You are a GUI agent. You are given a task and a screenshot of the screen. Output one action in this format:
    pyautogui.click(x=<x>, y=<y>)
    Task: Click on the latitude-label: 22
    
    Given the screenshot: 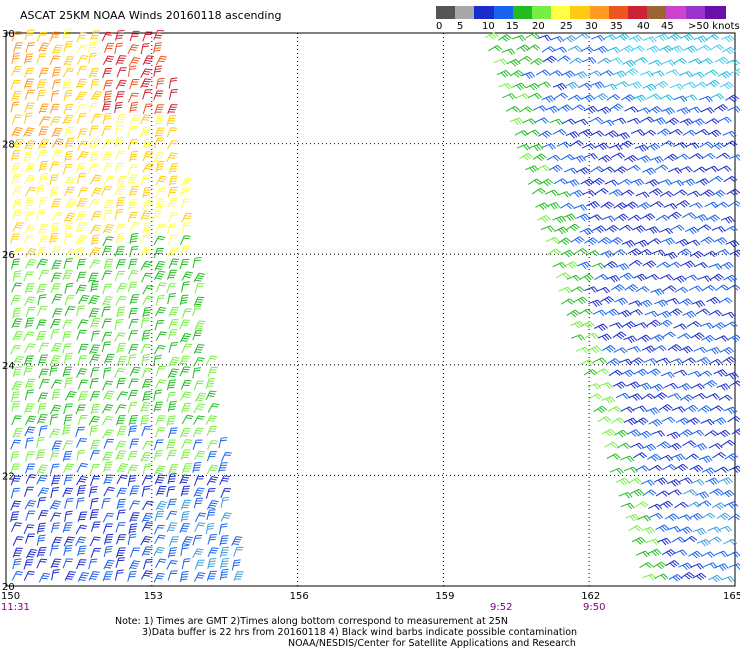 What is the action you would take?
    pyautogui.click(x=8, y=476)
    